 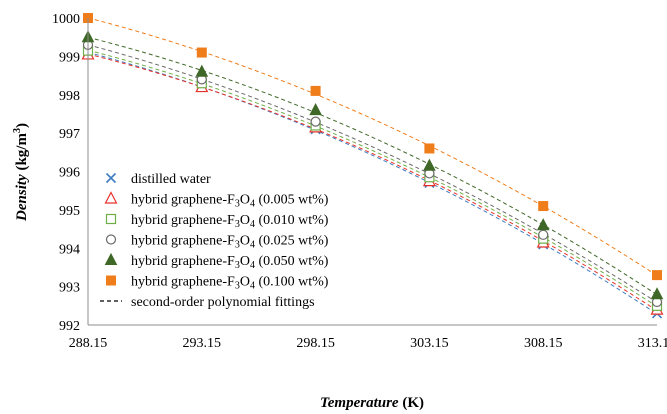 What do you see at coordinates (69, 134) in the screenshot?
I see `y-tick-label: 997` at bounding box center [69, 134].